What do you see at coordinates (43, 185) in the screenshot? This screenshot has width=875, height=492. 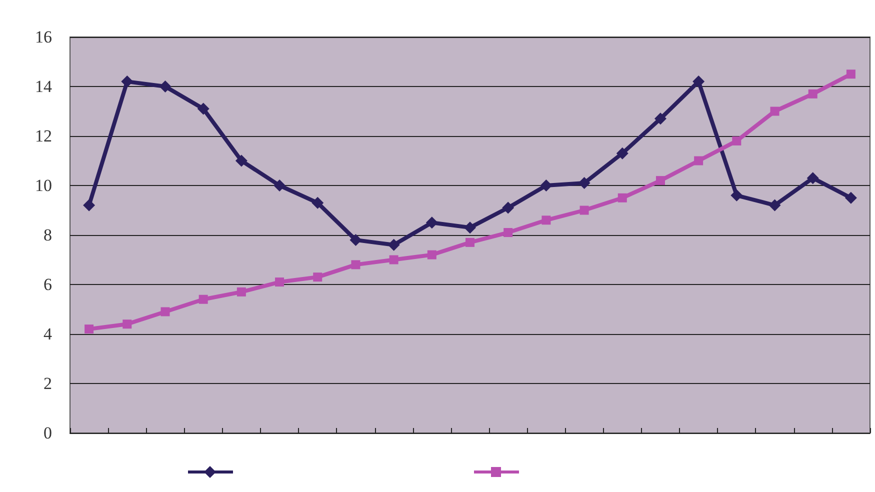 I see `y-tick-label: 10` at bounding box center [43, 185].